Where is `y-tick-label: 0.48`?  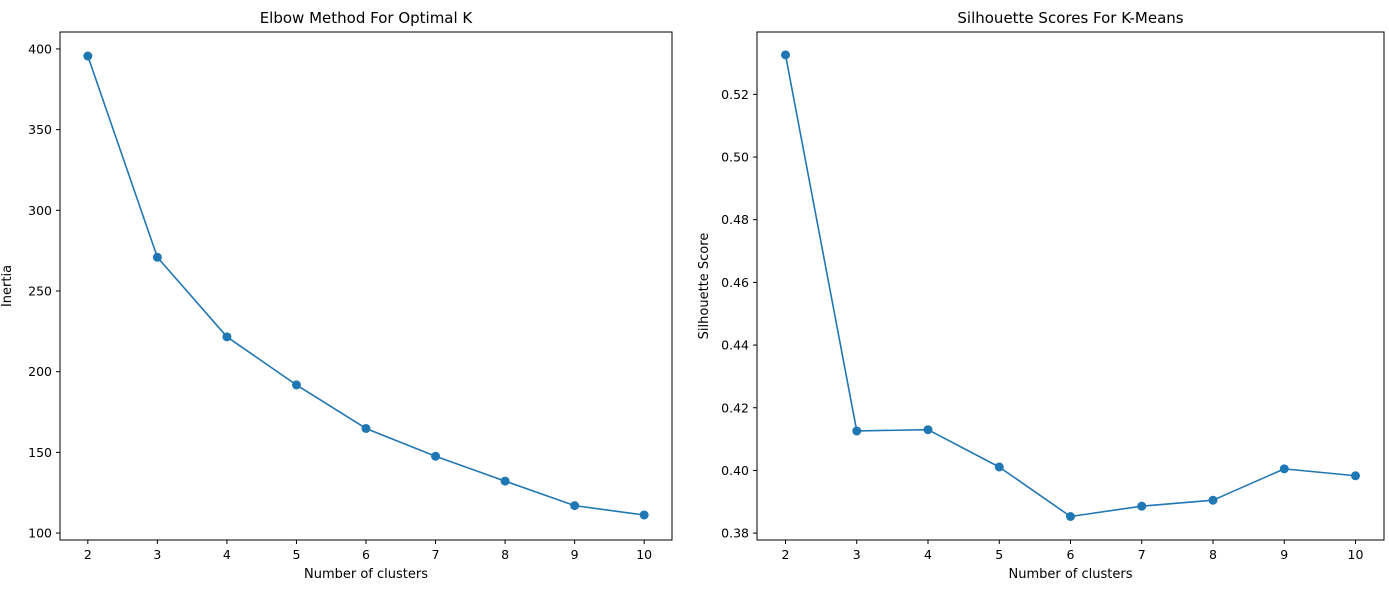
y-tick-label: 0.48 is located at coordinates (735, 219).